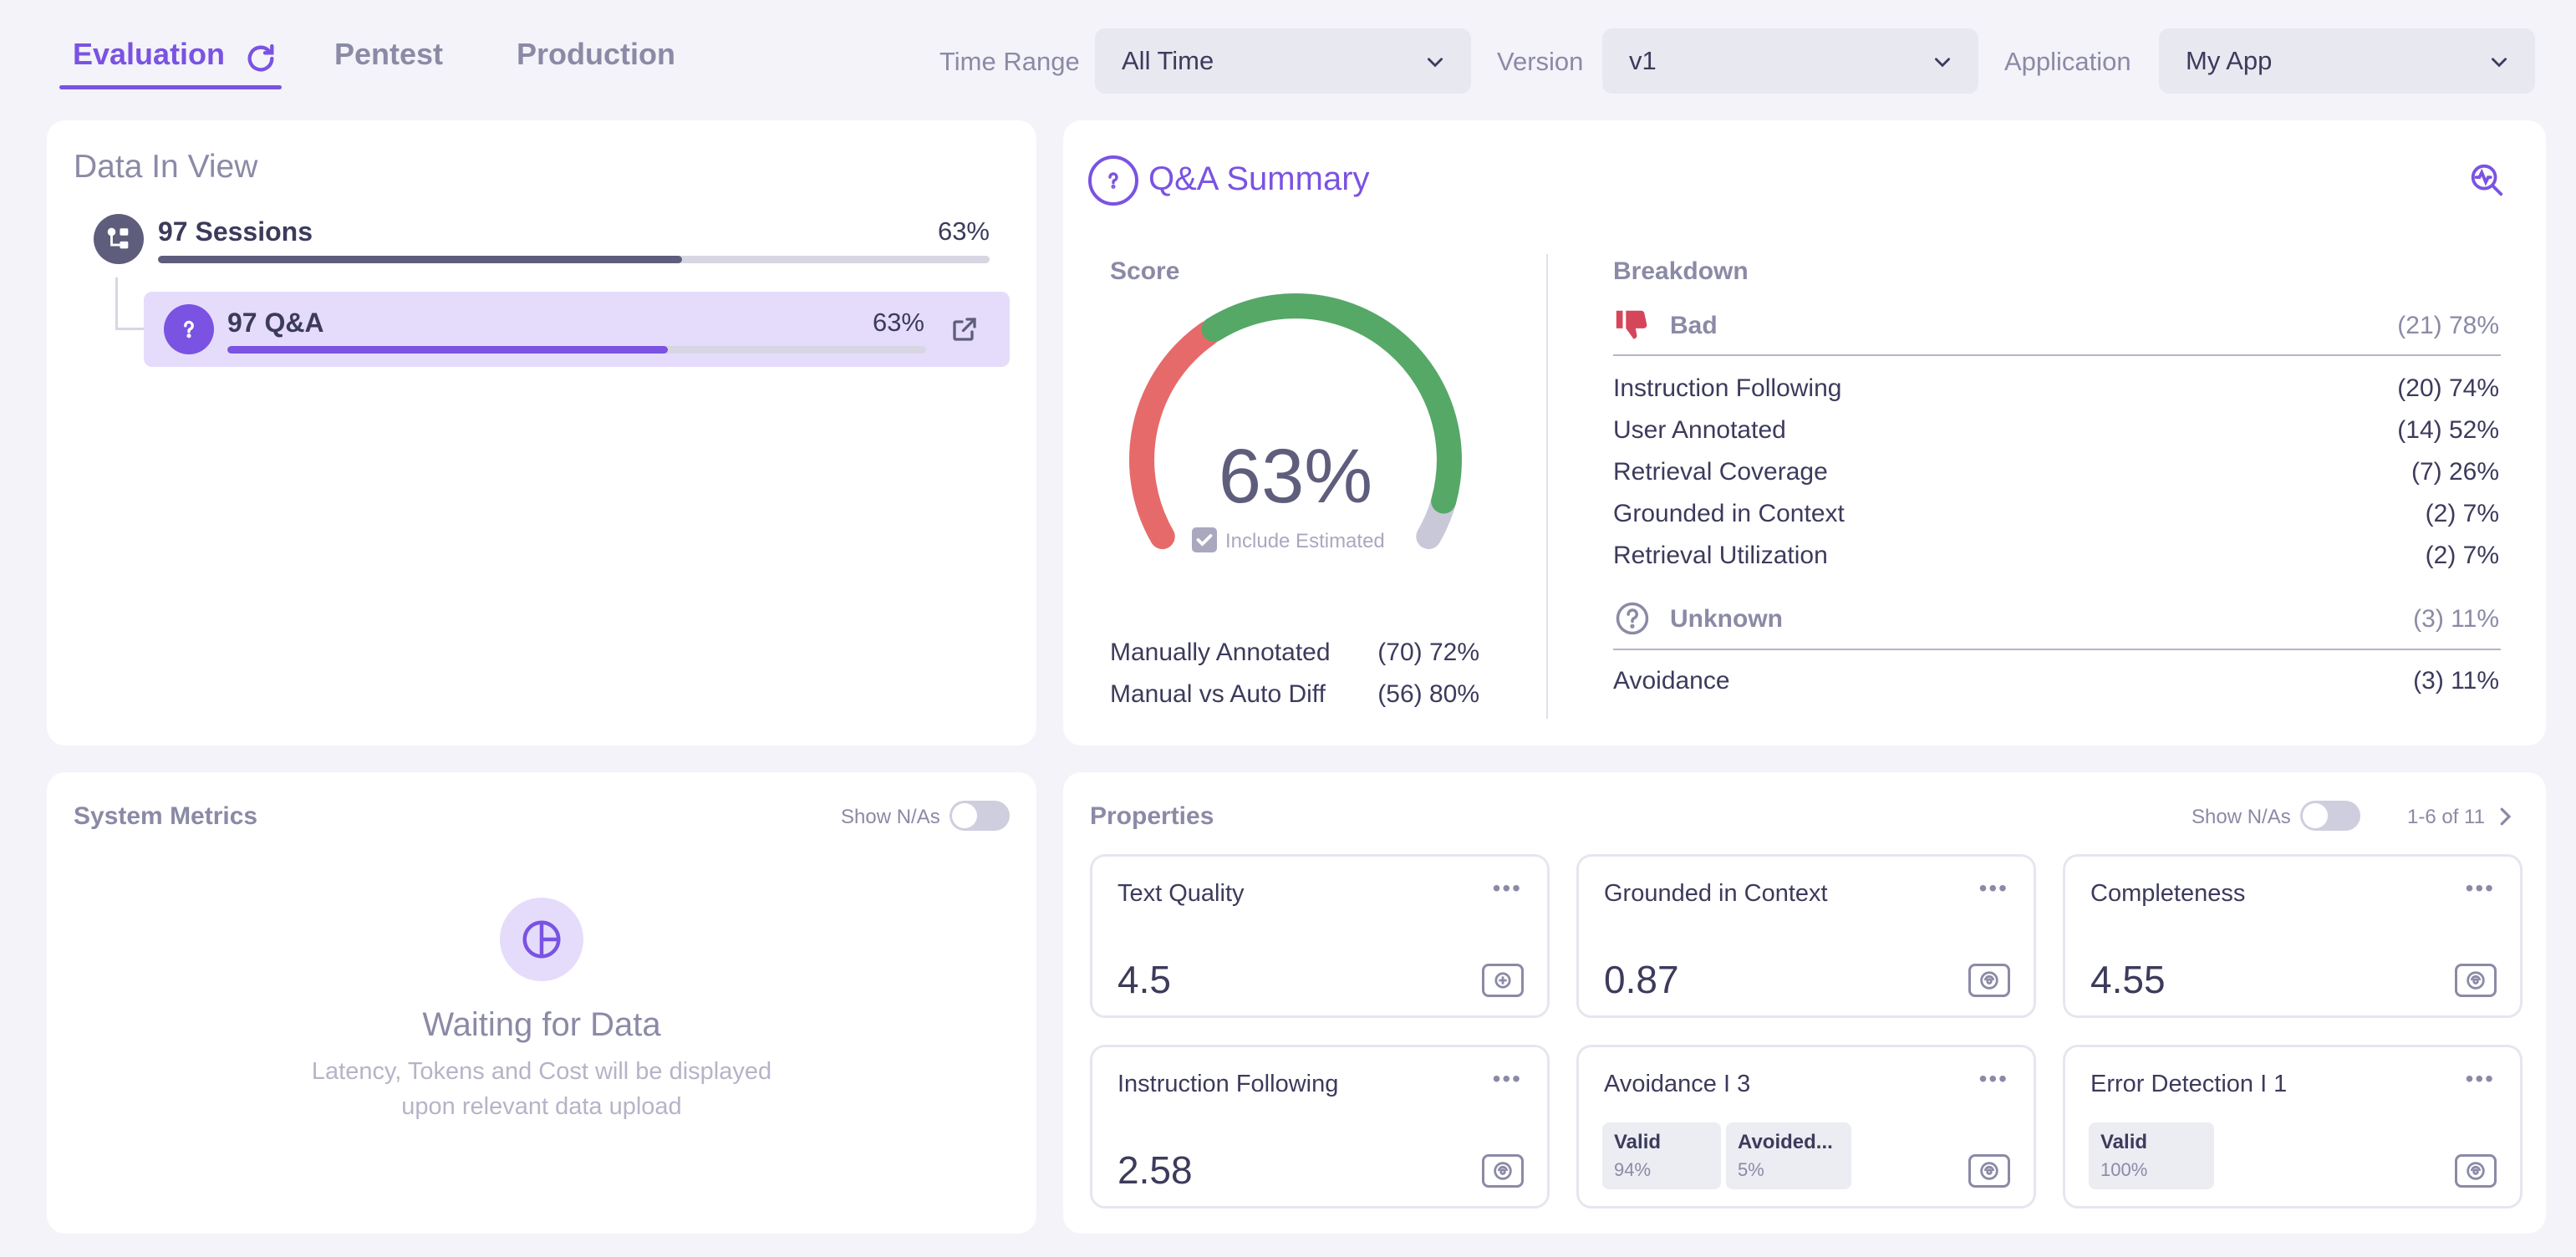 This screenshot has height=1257, width=2576. I want to click on open-external-icon, so click(964, 329).